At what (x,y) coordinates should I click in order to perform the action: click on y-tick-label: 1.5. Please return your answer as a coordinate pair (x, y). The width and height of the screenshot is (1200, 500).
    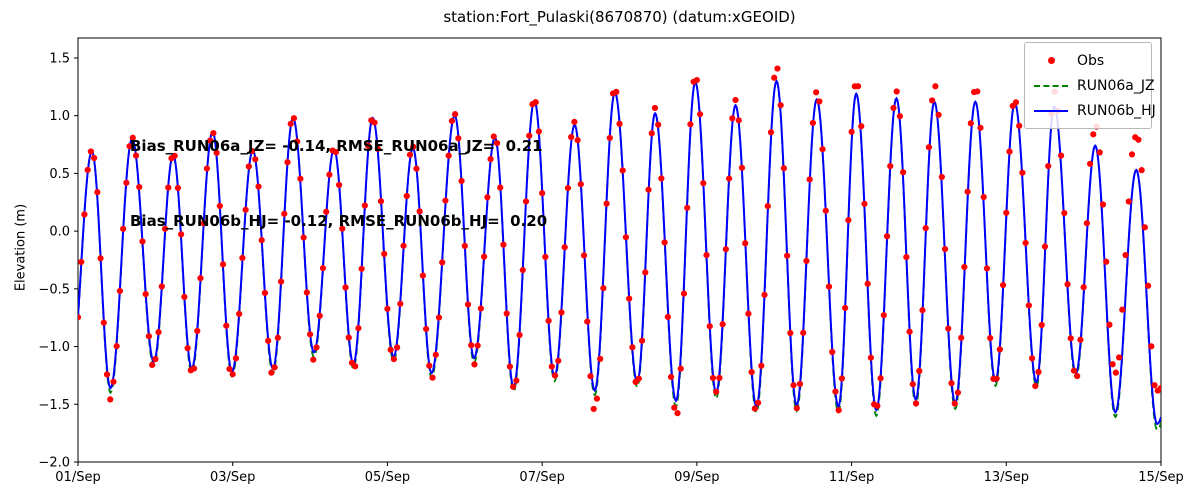
    Looking at the image, I should click on (59, 58).